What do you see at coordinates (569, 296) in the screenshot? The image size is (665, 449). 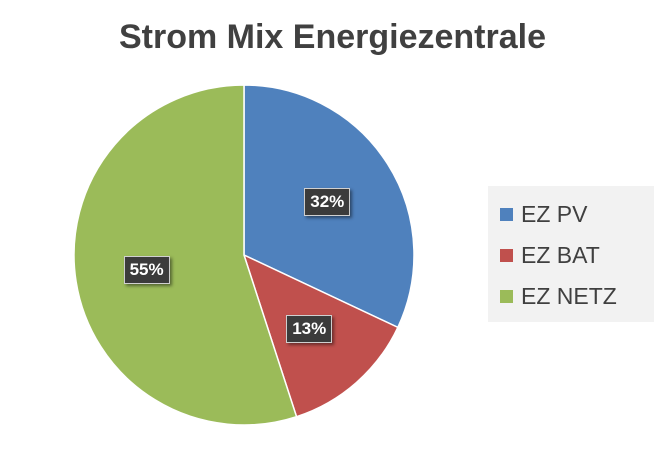 I see `legend-label-ez-netz: EZ NETZ` at bounding box center [569, 296].